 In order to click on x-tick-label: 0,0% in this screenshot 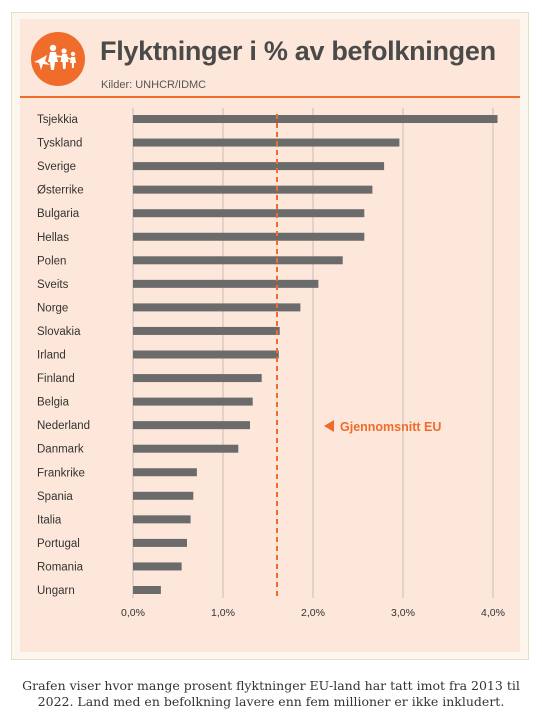, I will do `click(133, 613)`.